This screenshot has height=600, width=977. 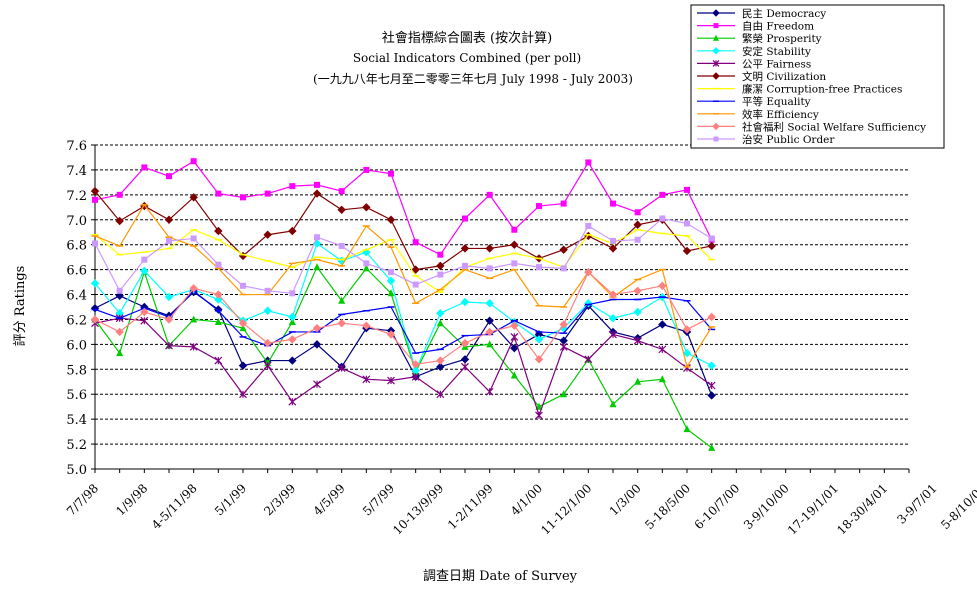 I want to click on legend-entry: 效率 Efficiency, so click(x=758, y=114).